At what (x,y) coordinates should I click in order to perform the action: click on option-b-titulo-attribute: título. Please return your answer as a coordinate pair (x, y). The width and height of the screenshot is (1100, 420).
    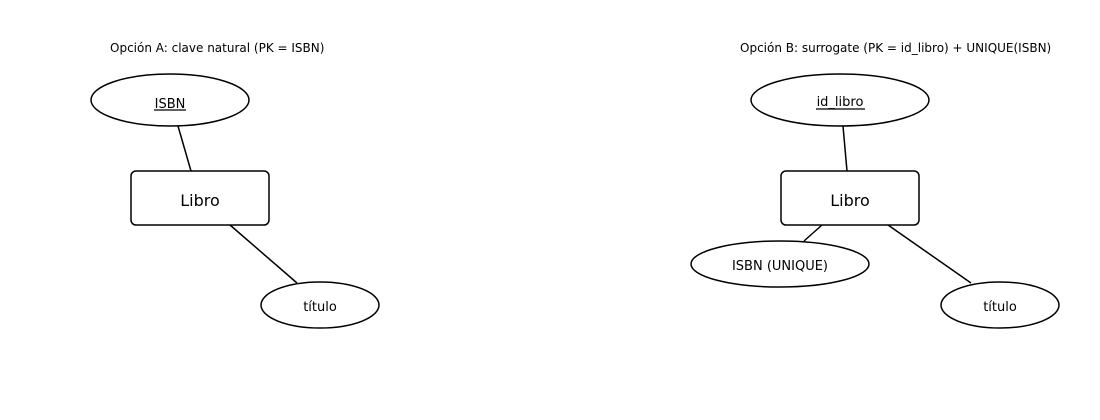
    Looking at the image, I should click on (1000, 305).